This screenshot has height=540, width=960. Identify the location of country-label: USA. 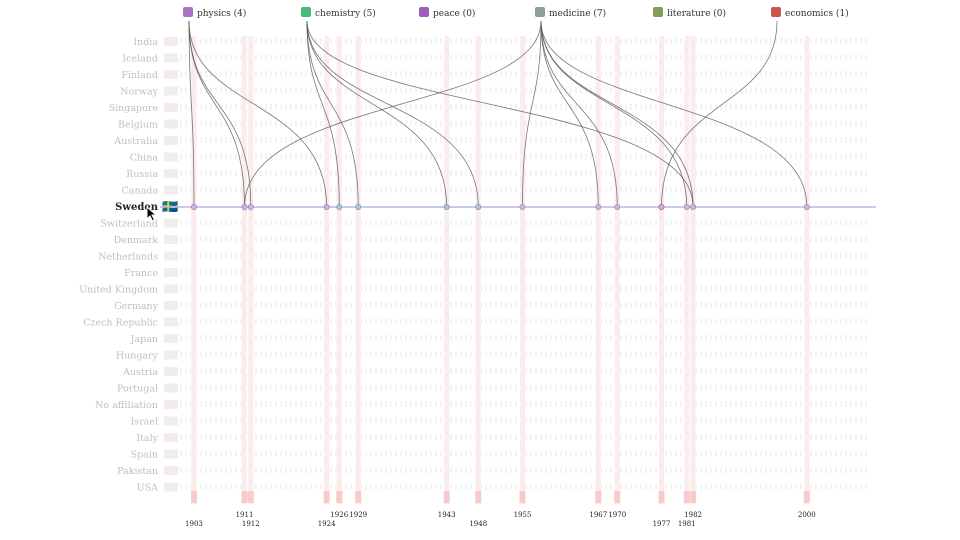
(148, 488).